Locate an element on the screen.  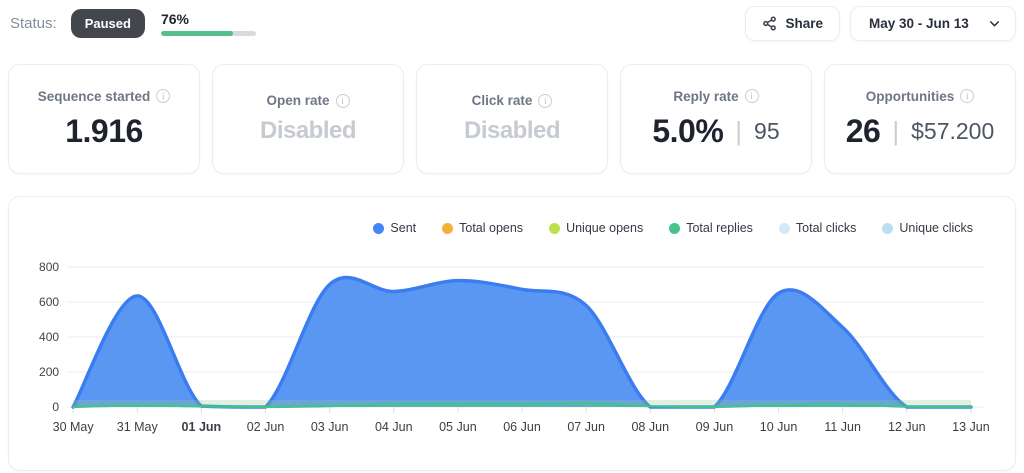
legend-label: Total opens is located at coordinates (491, 228).